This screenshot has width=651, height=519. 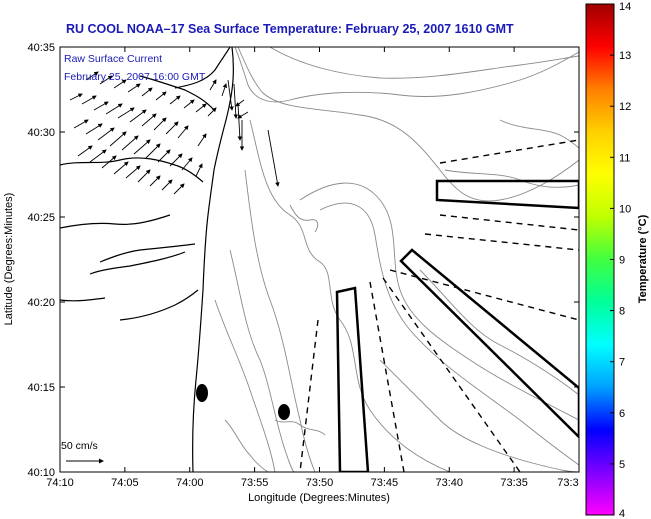 I want to click on x-tick-label: 73:55, so click(x=255, y=483).